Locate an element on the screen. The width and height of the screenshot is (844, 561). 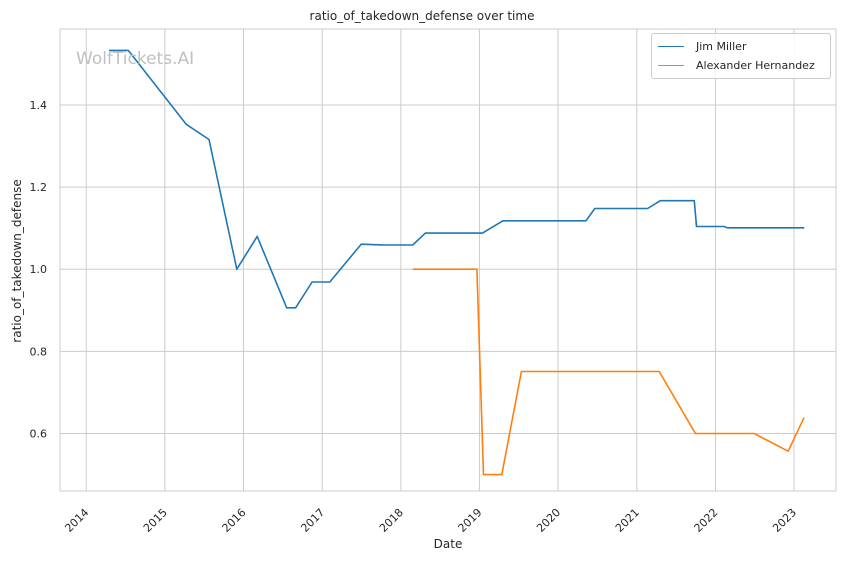
x-tick-label: 2014 is located at coordinates (76, 520).